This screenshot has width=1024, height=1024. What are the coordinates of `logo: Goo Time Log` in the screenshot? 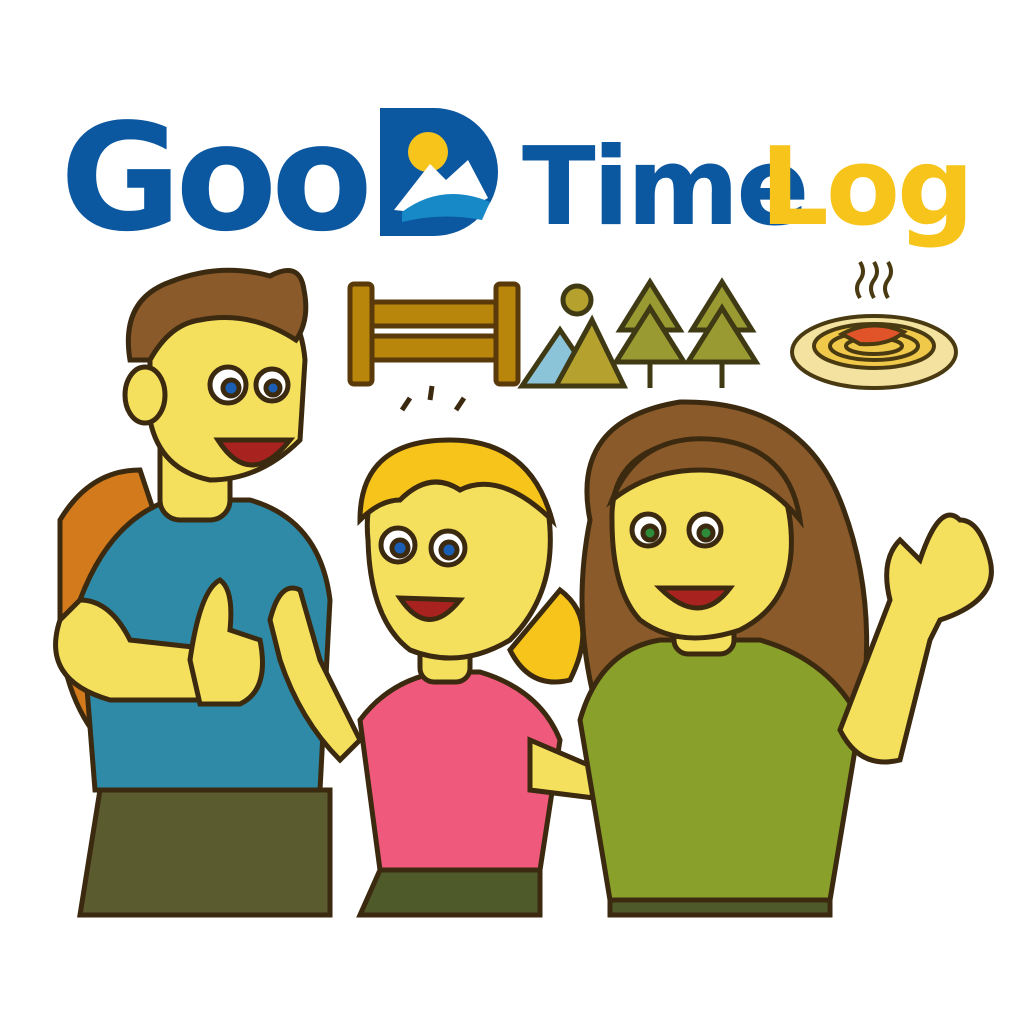 It's located at (520, 178).